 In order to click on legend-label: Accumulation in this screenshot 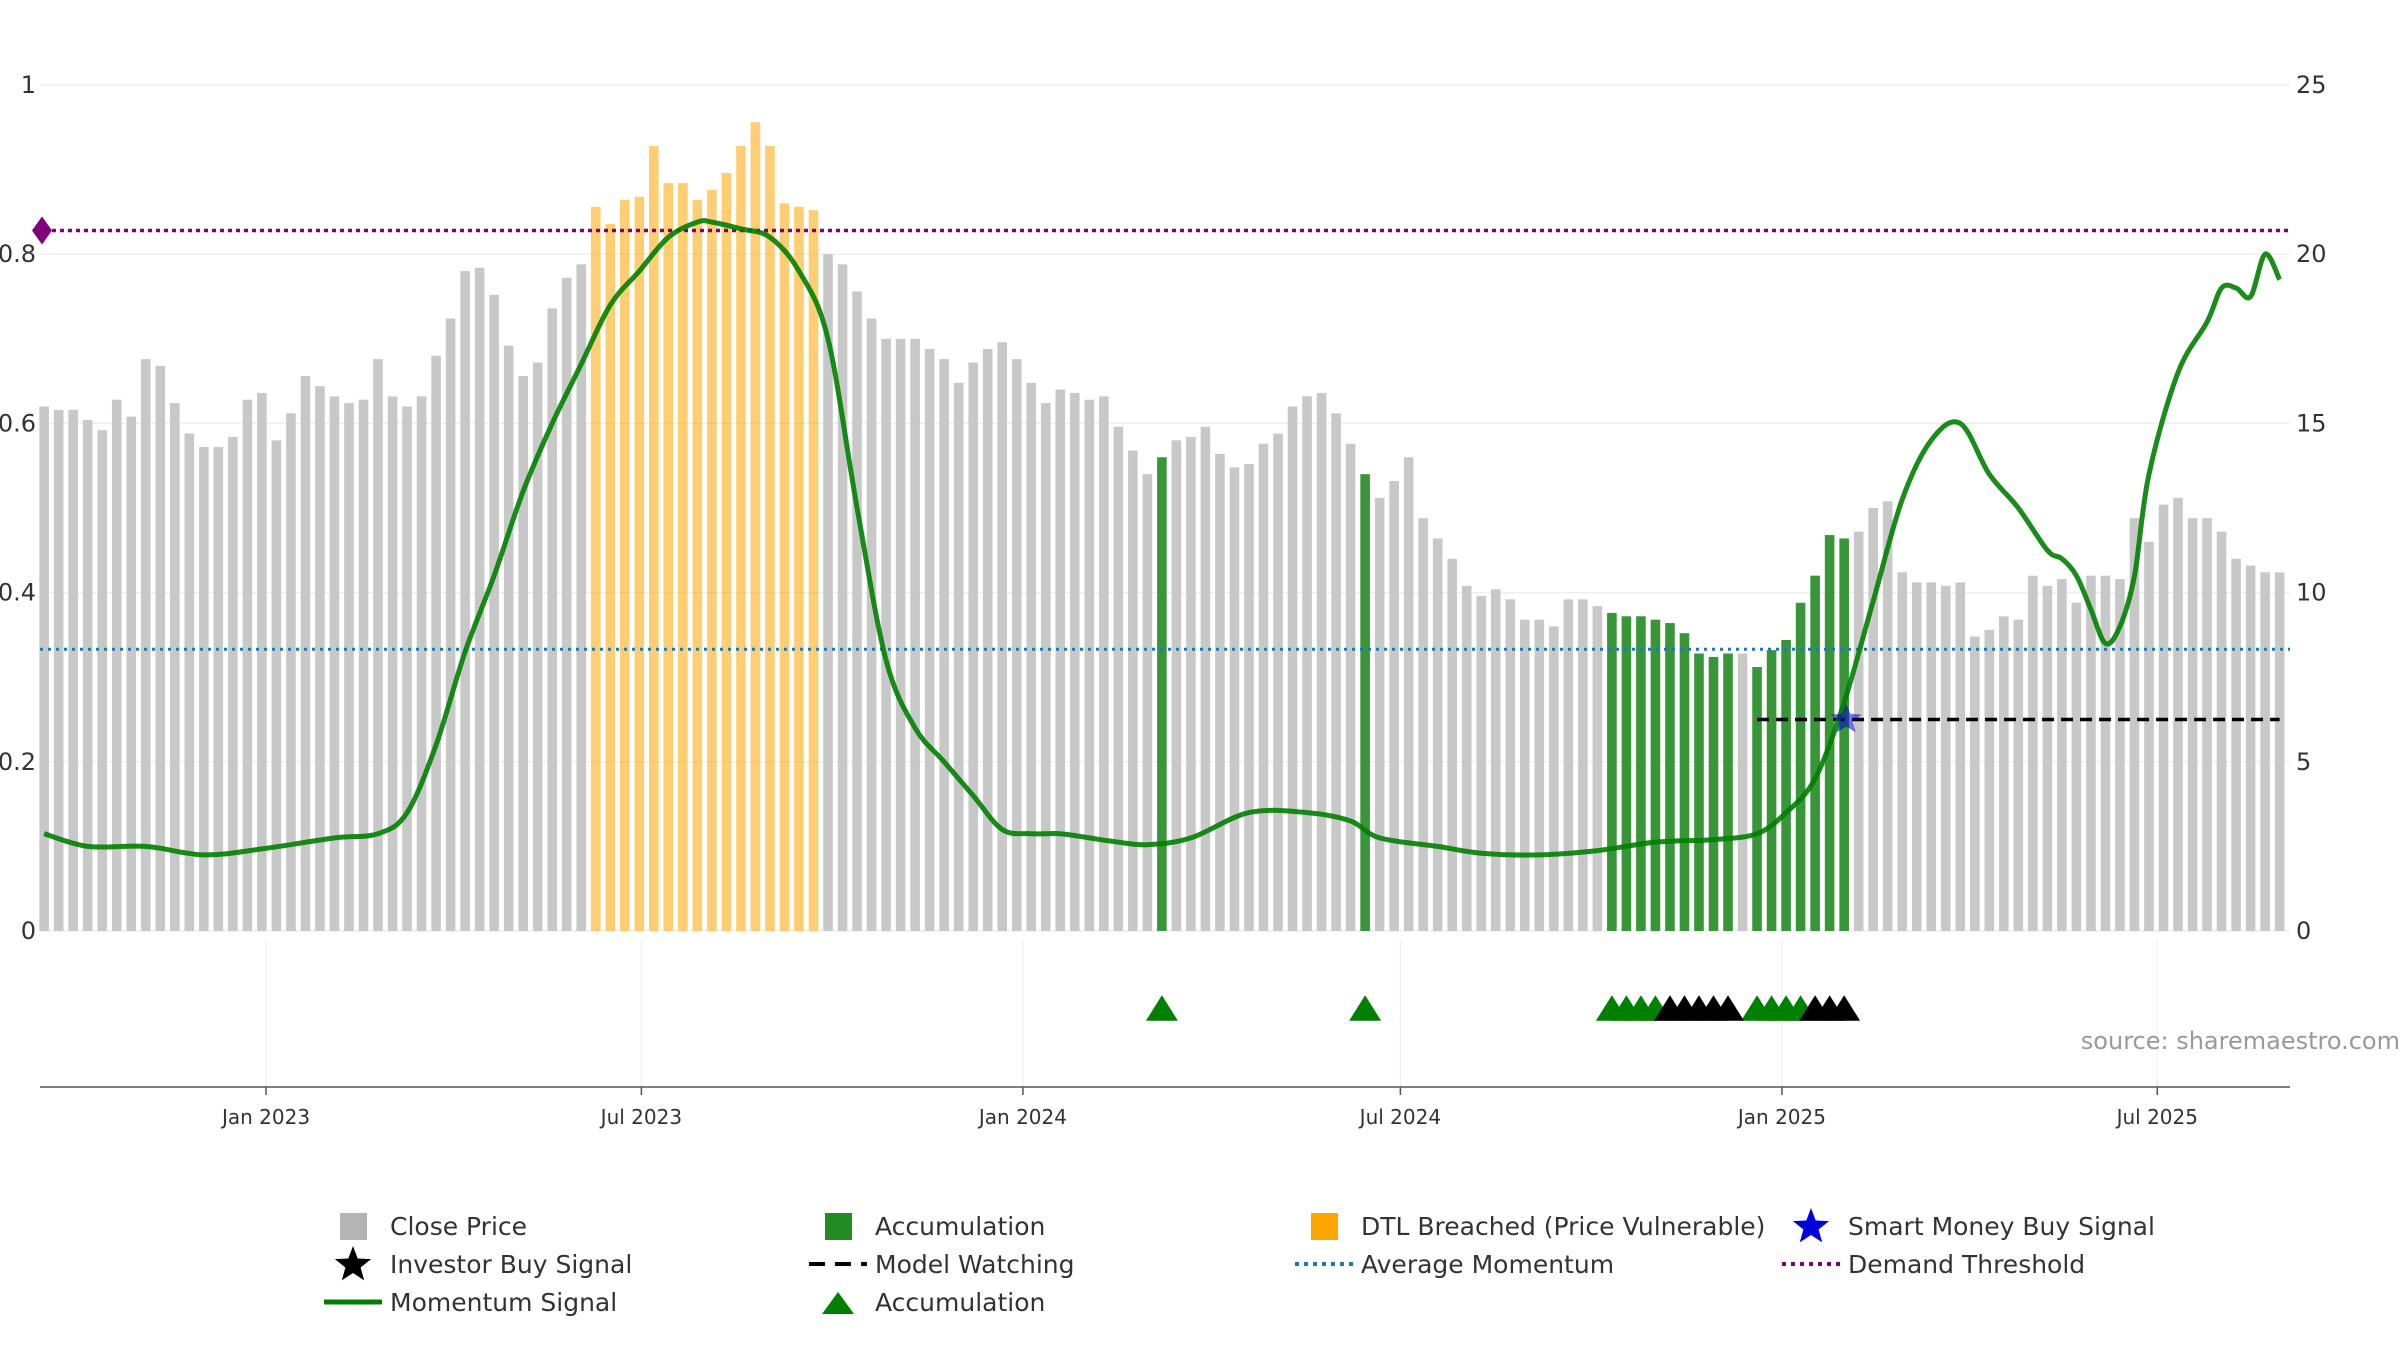, I will do `click(960, 1302)`.